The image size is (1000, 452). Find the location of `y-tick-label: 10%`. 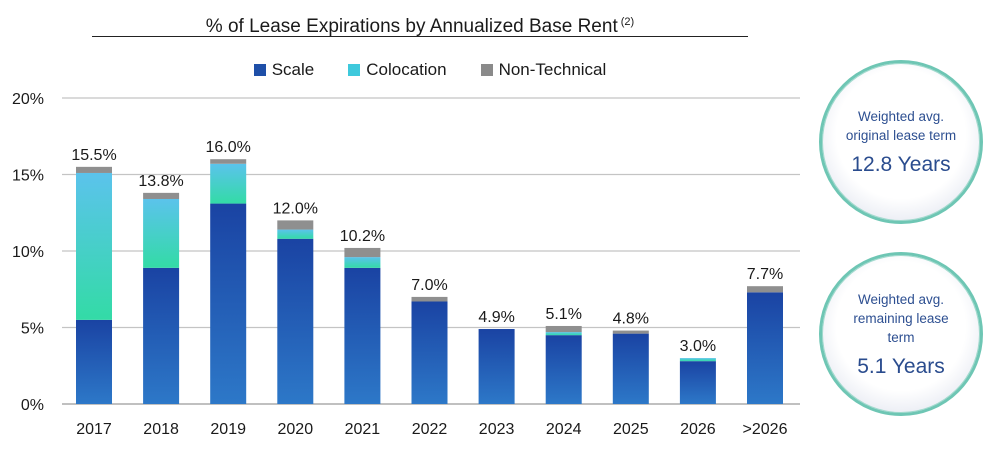

y-tick-label: 10% is located at coordinates (28, 252).